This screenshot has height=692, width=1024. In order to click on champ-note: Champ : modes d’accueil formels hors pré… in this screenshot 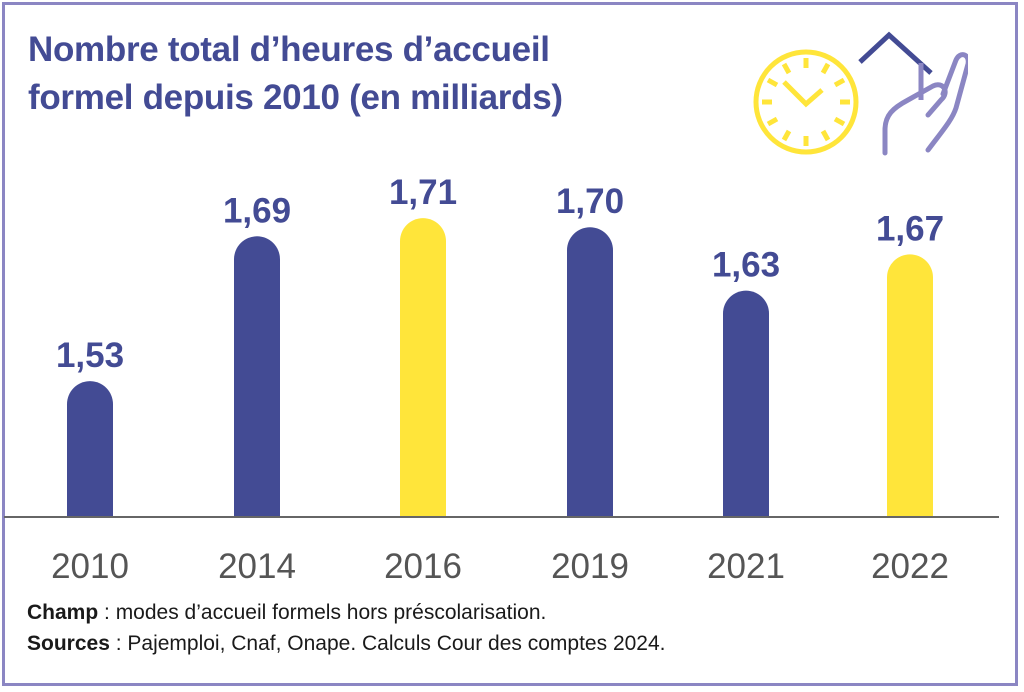, I will do `click(346, 612)`.